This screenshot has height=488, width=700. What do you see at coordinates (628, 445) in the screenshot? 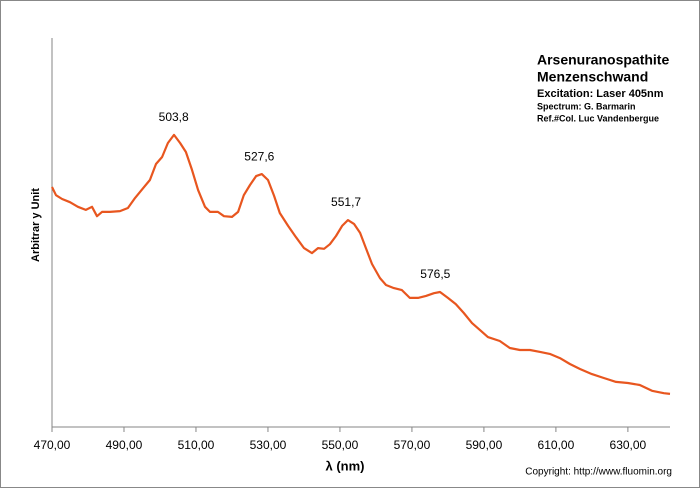
I see `x-tick-label: 630,00` at bounding box center [628, 445].